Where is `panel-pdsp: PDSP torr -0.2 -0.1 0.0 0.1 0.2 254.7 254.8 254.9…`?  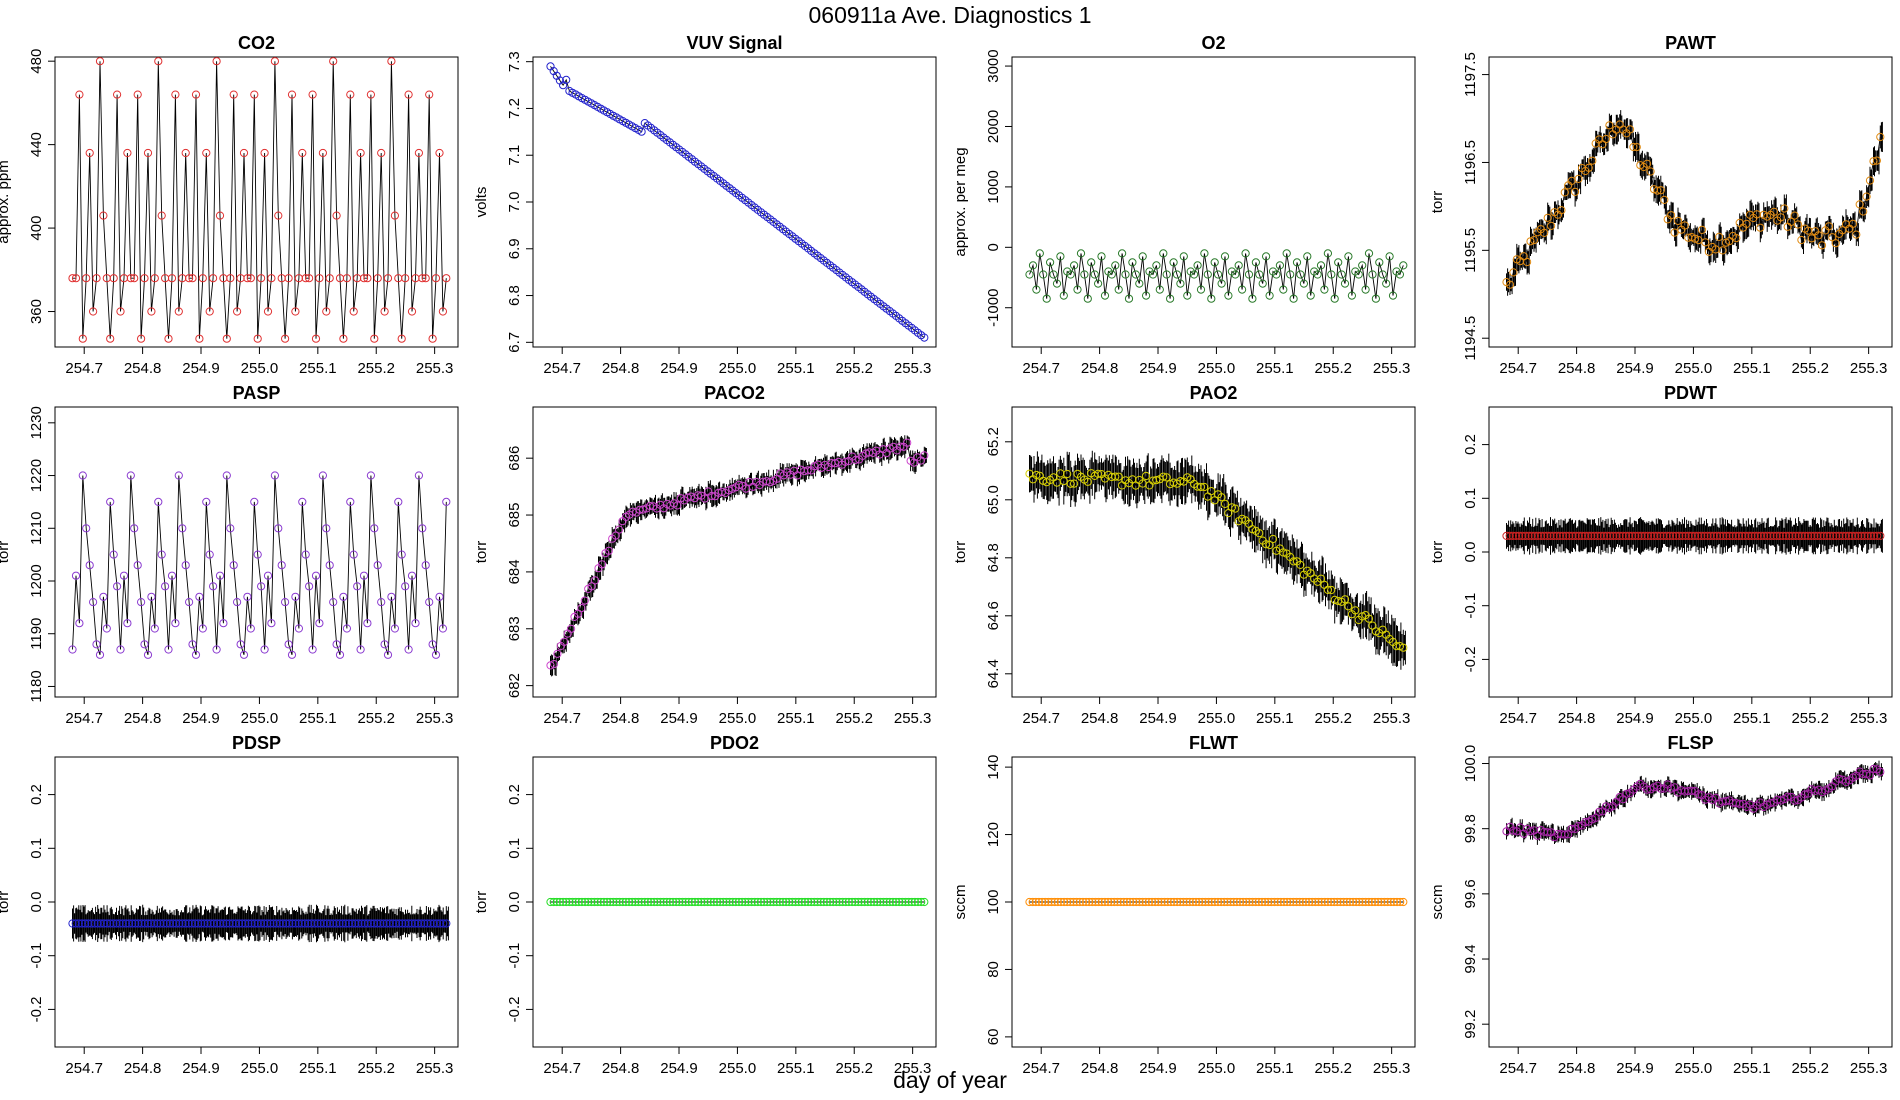 panel-pdsp: PDSP torr -0.2 -0.1 0.0 0.1 0.2 254.7 254.8 254.9… is located at coordinates (229, 905).